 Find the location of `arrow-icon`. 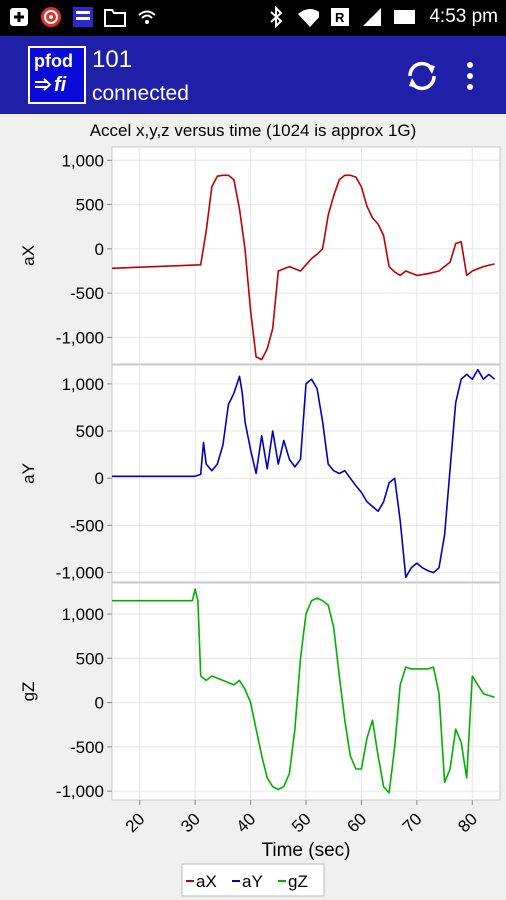

arrow-icon is located at coordinates (43, 84).